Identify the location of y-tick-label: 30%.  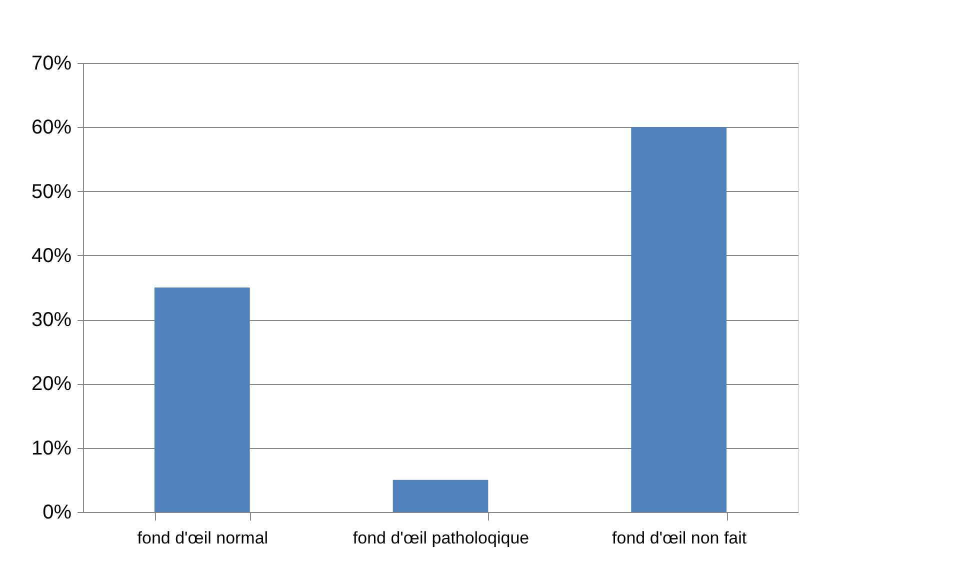
(51, 320).